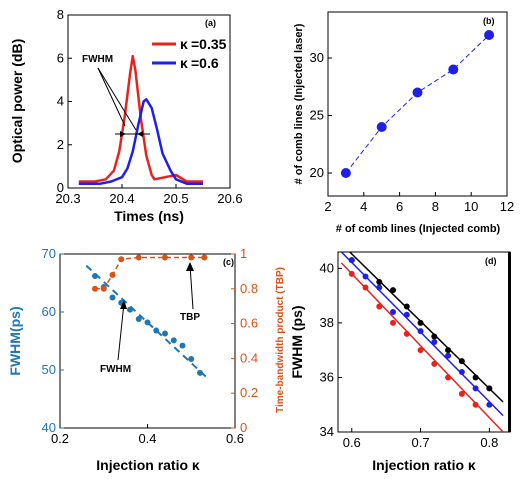 The width and height of the screenshot is (524, 479). Describe the element at coordinates (471, 206) in the screenshot. I see `panel-b-xtick-label: 10` at that location.